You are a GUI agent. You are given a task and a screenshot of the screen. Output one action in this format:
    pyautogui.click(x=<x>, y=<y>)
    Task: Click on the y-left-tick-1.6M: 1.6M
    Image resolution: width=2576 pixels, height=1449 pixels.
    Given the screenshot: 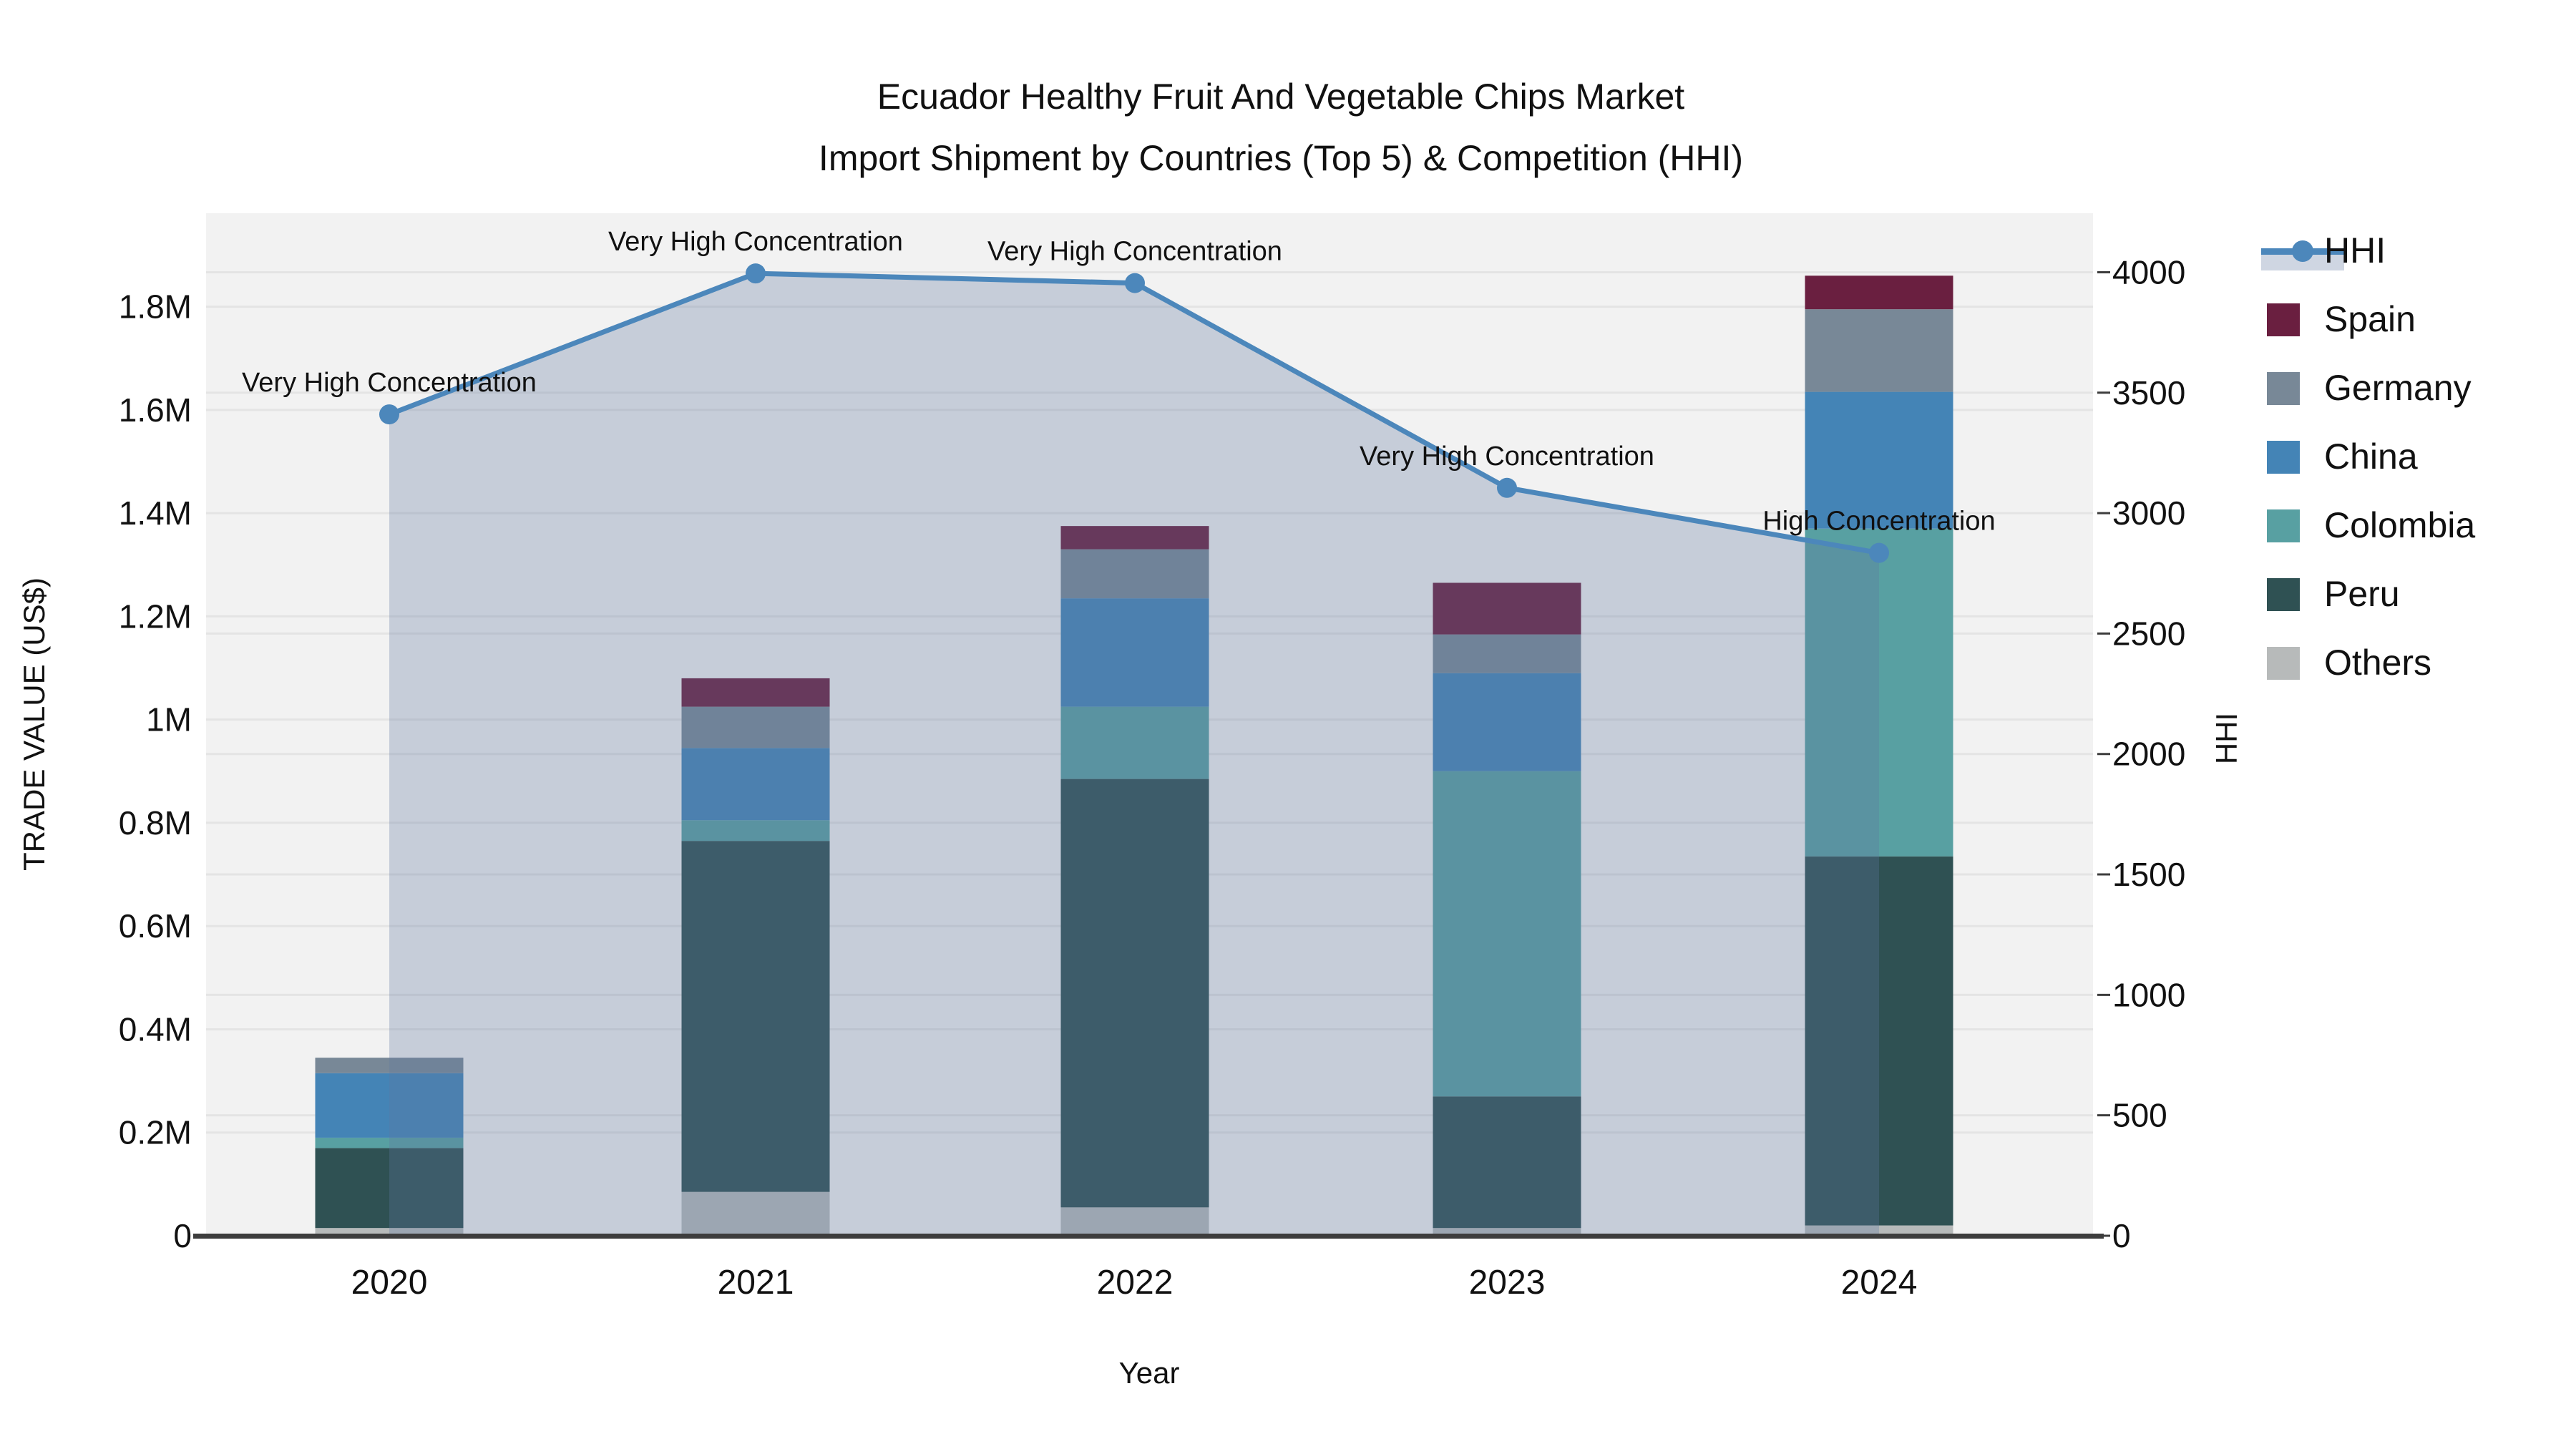 What is the action you would take?
    pyautogui.click(x=155, y=410)
    